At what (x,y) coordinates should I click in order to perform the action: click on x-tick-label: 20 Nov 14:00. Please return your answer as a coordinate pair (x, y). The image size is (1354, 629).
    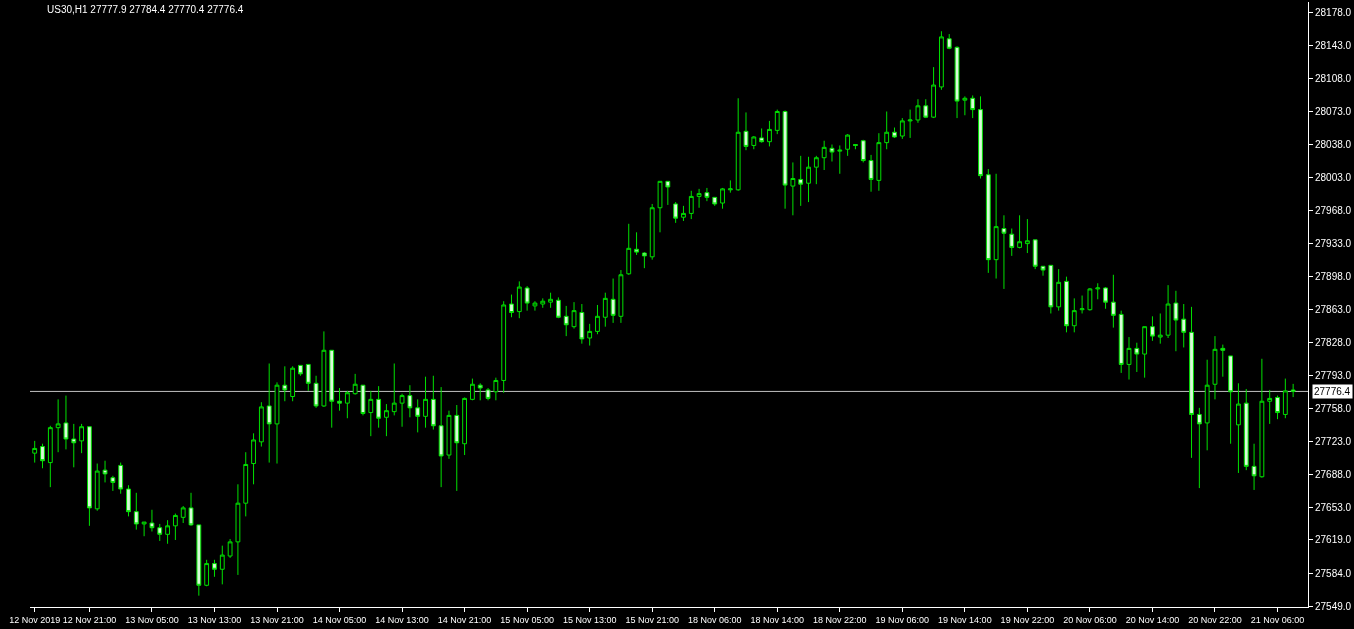
    Looking at the image, I should click on (1152, 619).